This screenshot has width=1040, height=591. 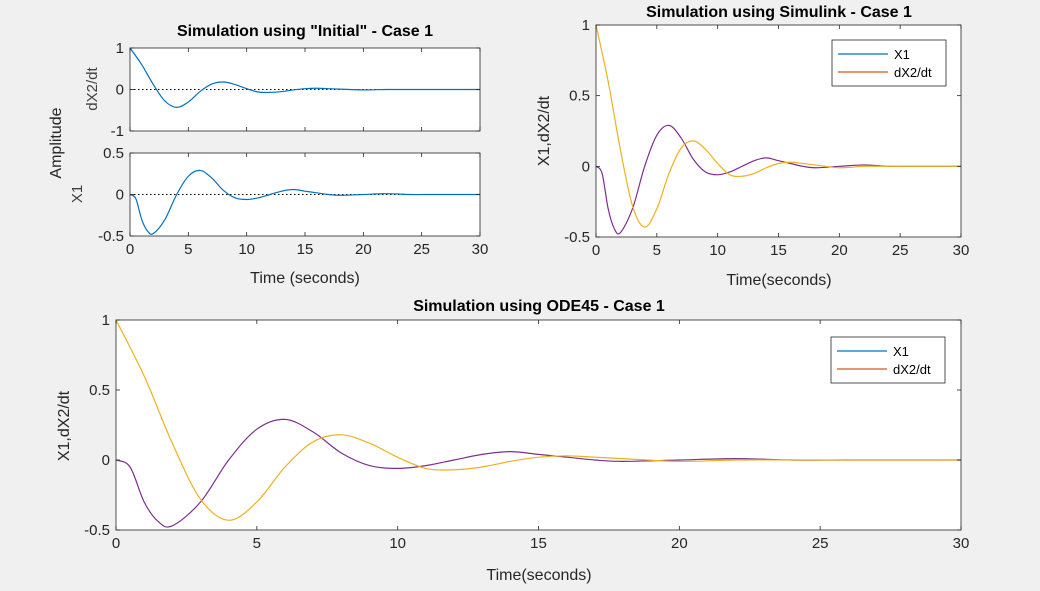 What do you see at coordinates (188, 249) in the screenshot?
I see `initial-bottom-xtick-label: 5` at bounding box center [188, 249].